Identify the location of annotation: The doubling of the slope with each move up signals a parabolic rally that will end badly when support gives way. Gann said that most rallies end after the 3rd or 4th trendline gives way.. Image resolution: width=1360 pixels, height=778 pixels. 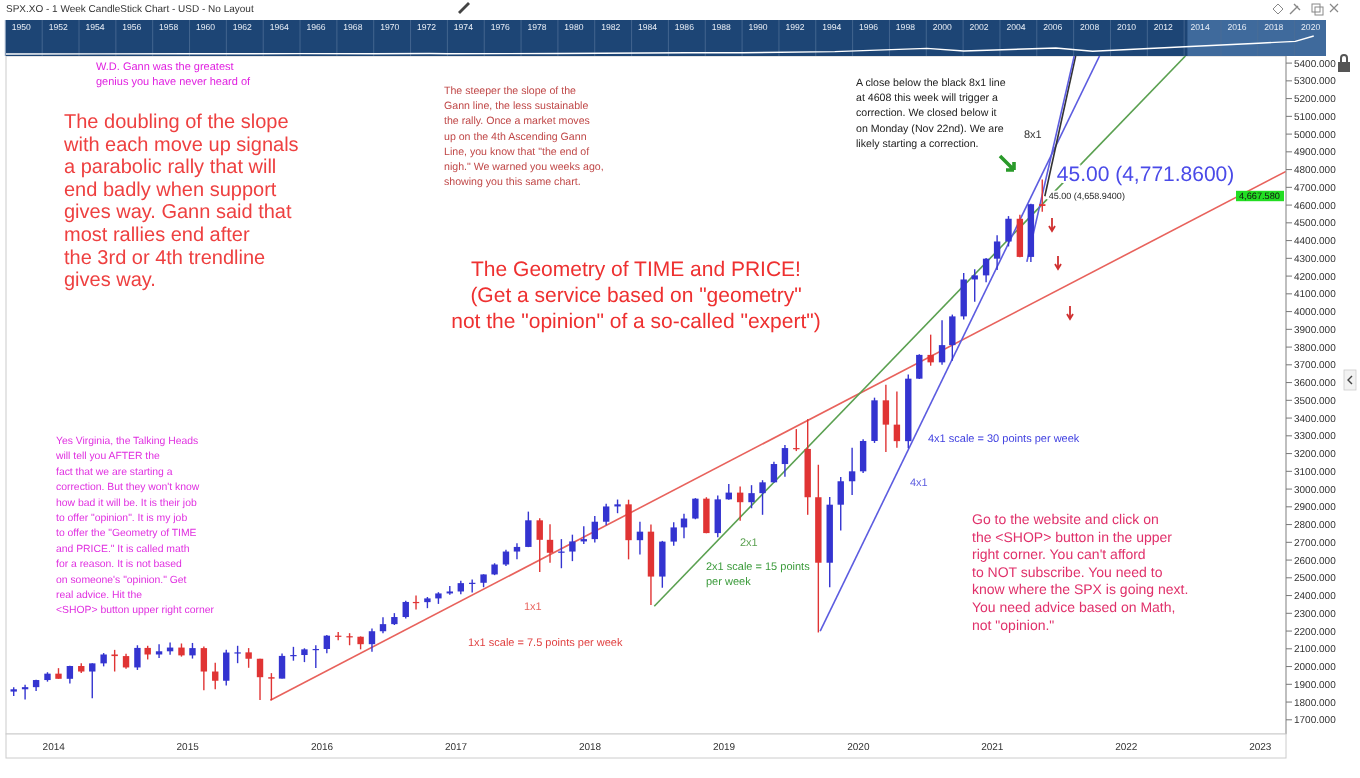
(180, 202).